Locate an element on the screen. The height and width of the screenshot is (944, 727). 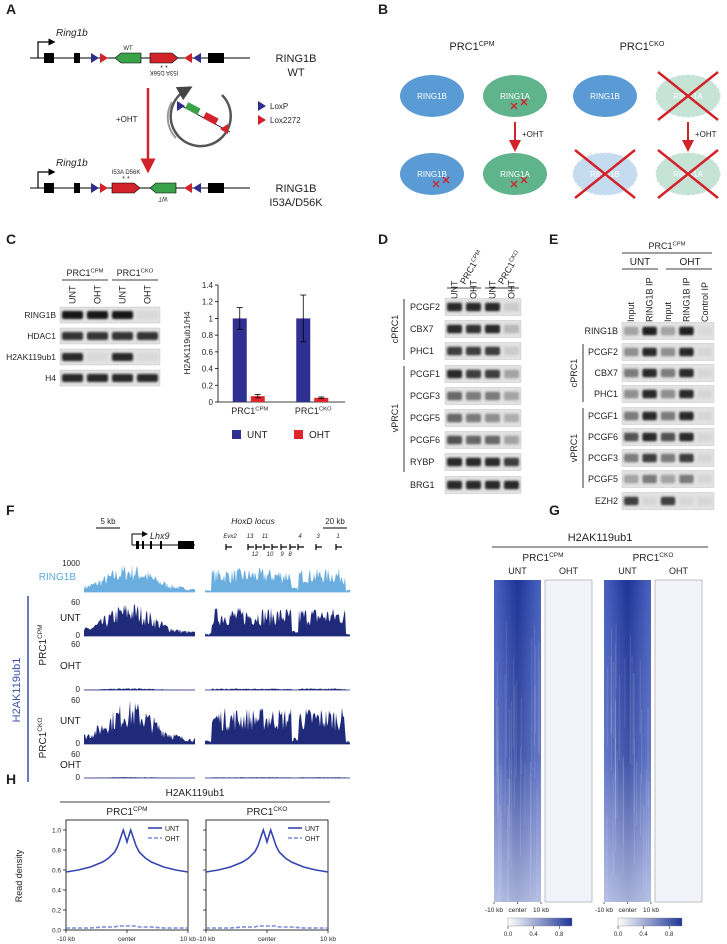
label: WT is located at coordinates (163, 198).